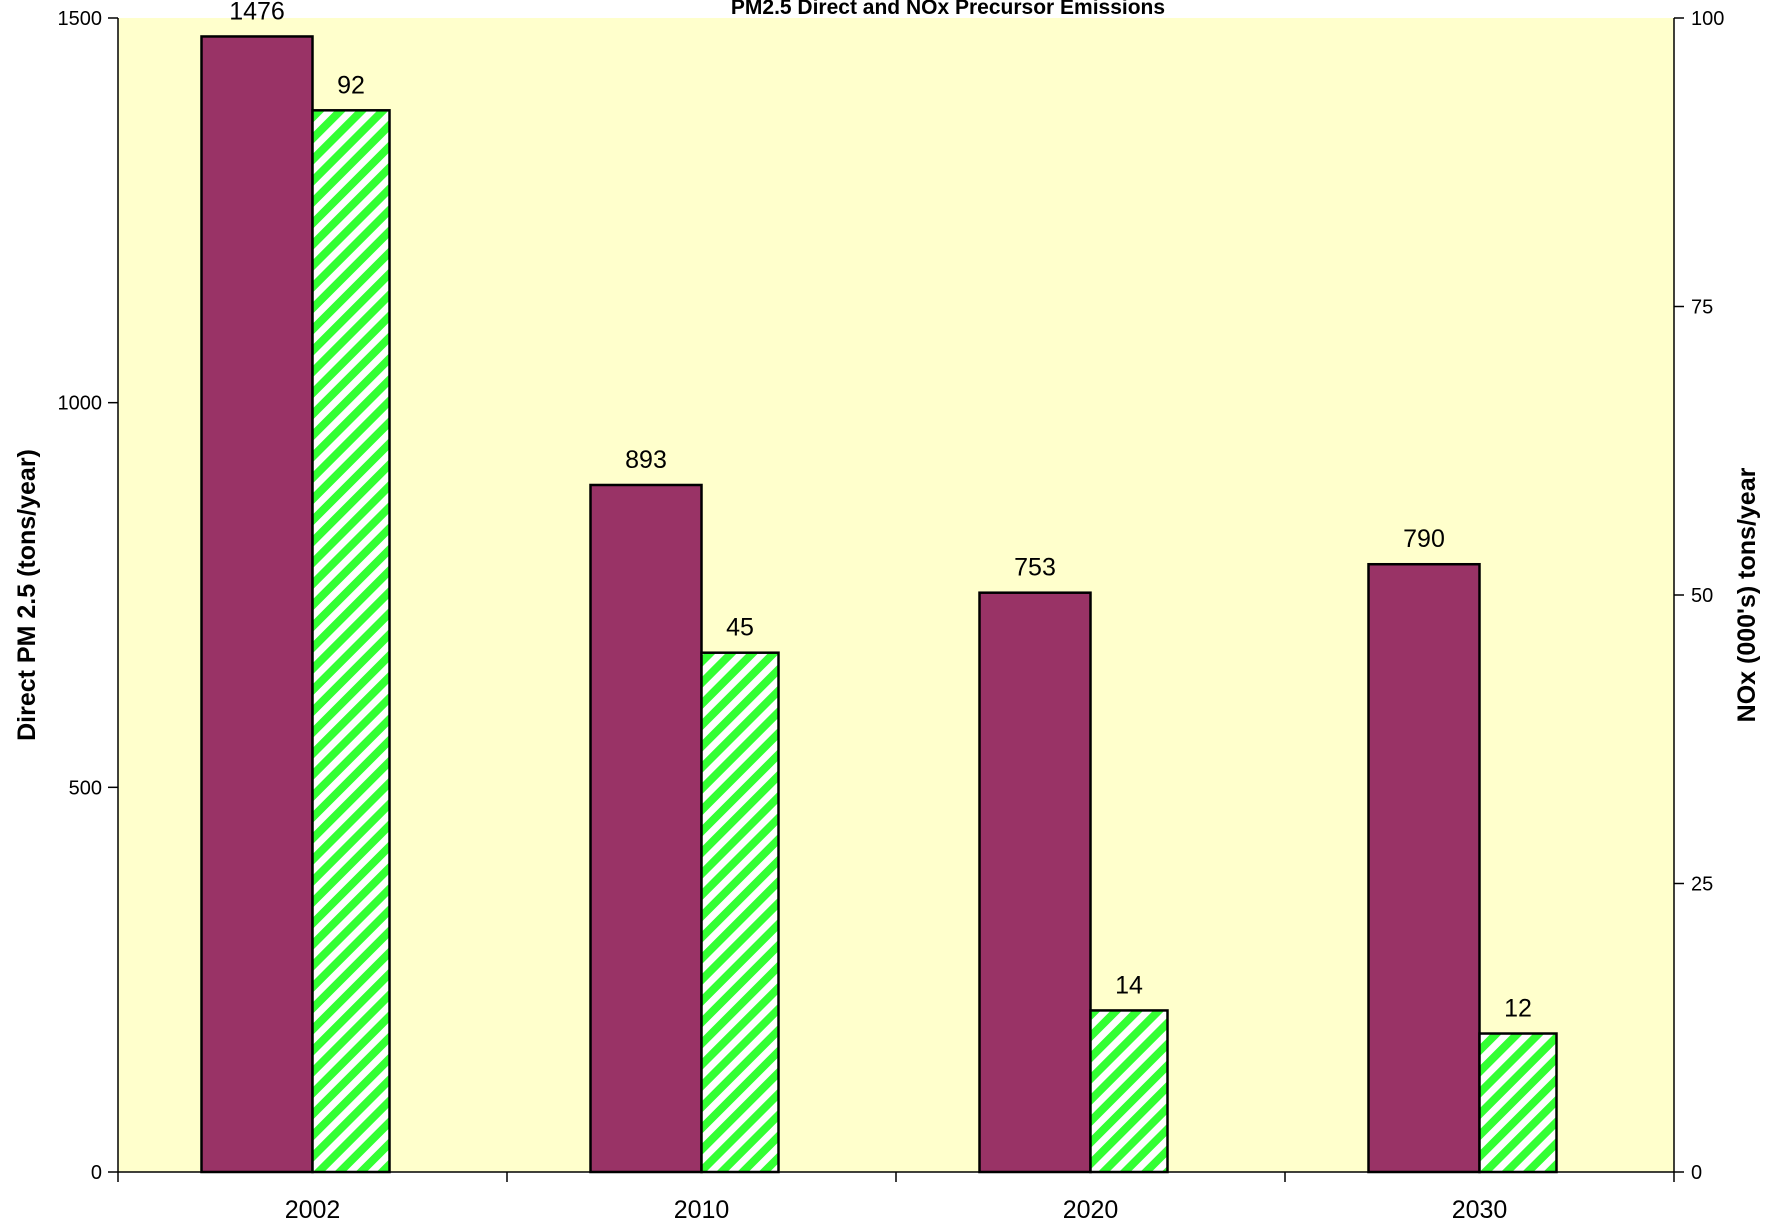 Image resolution: width=1774 pixels, height=1222 pixels. Describe the element at coordinates (646, 828) in the screenshot. I see `bar-pm25-2010` at that location.